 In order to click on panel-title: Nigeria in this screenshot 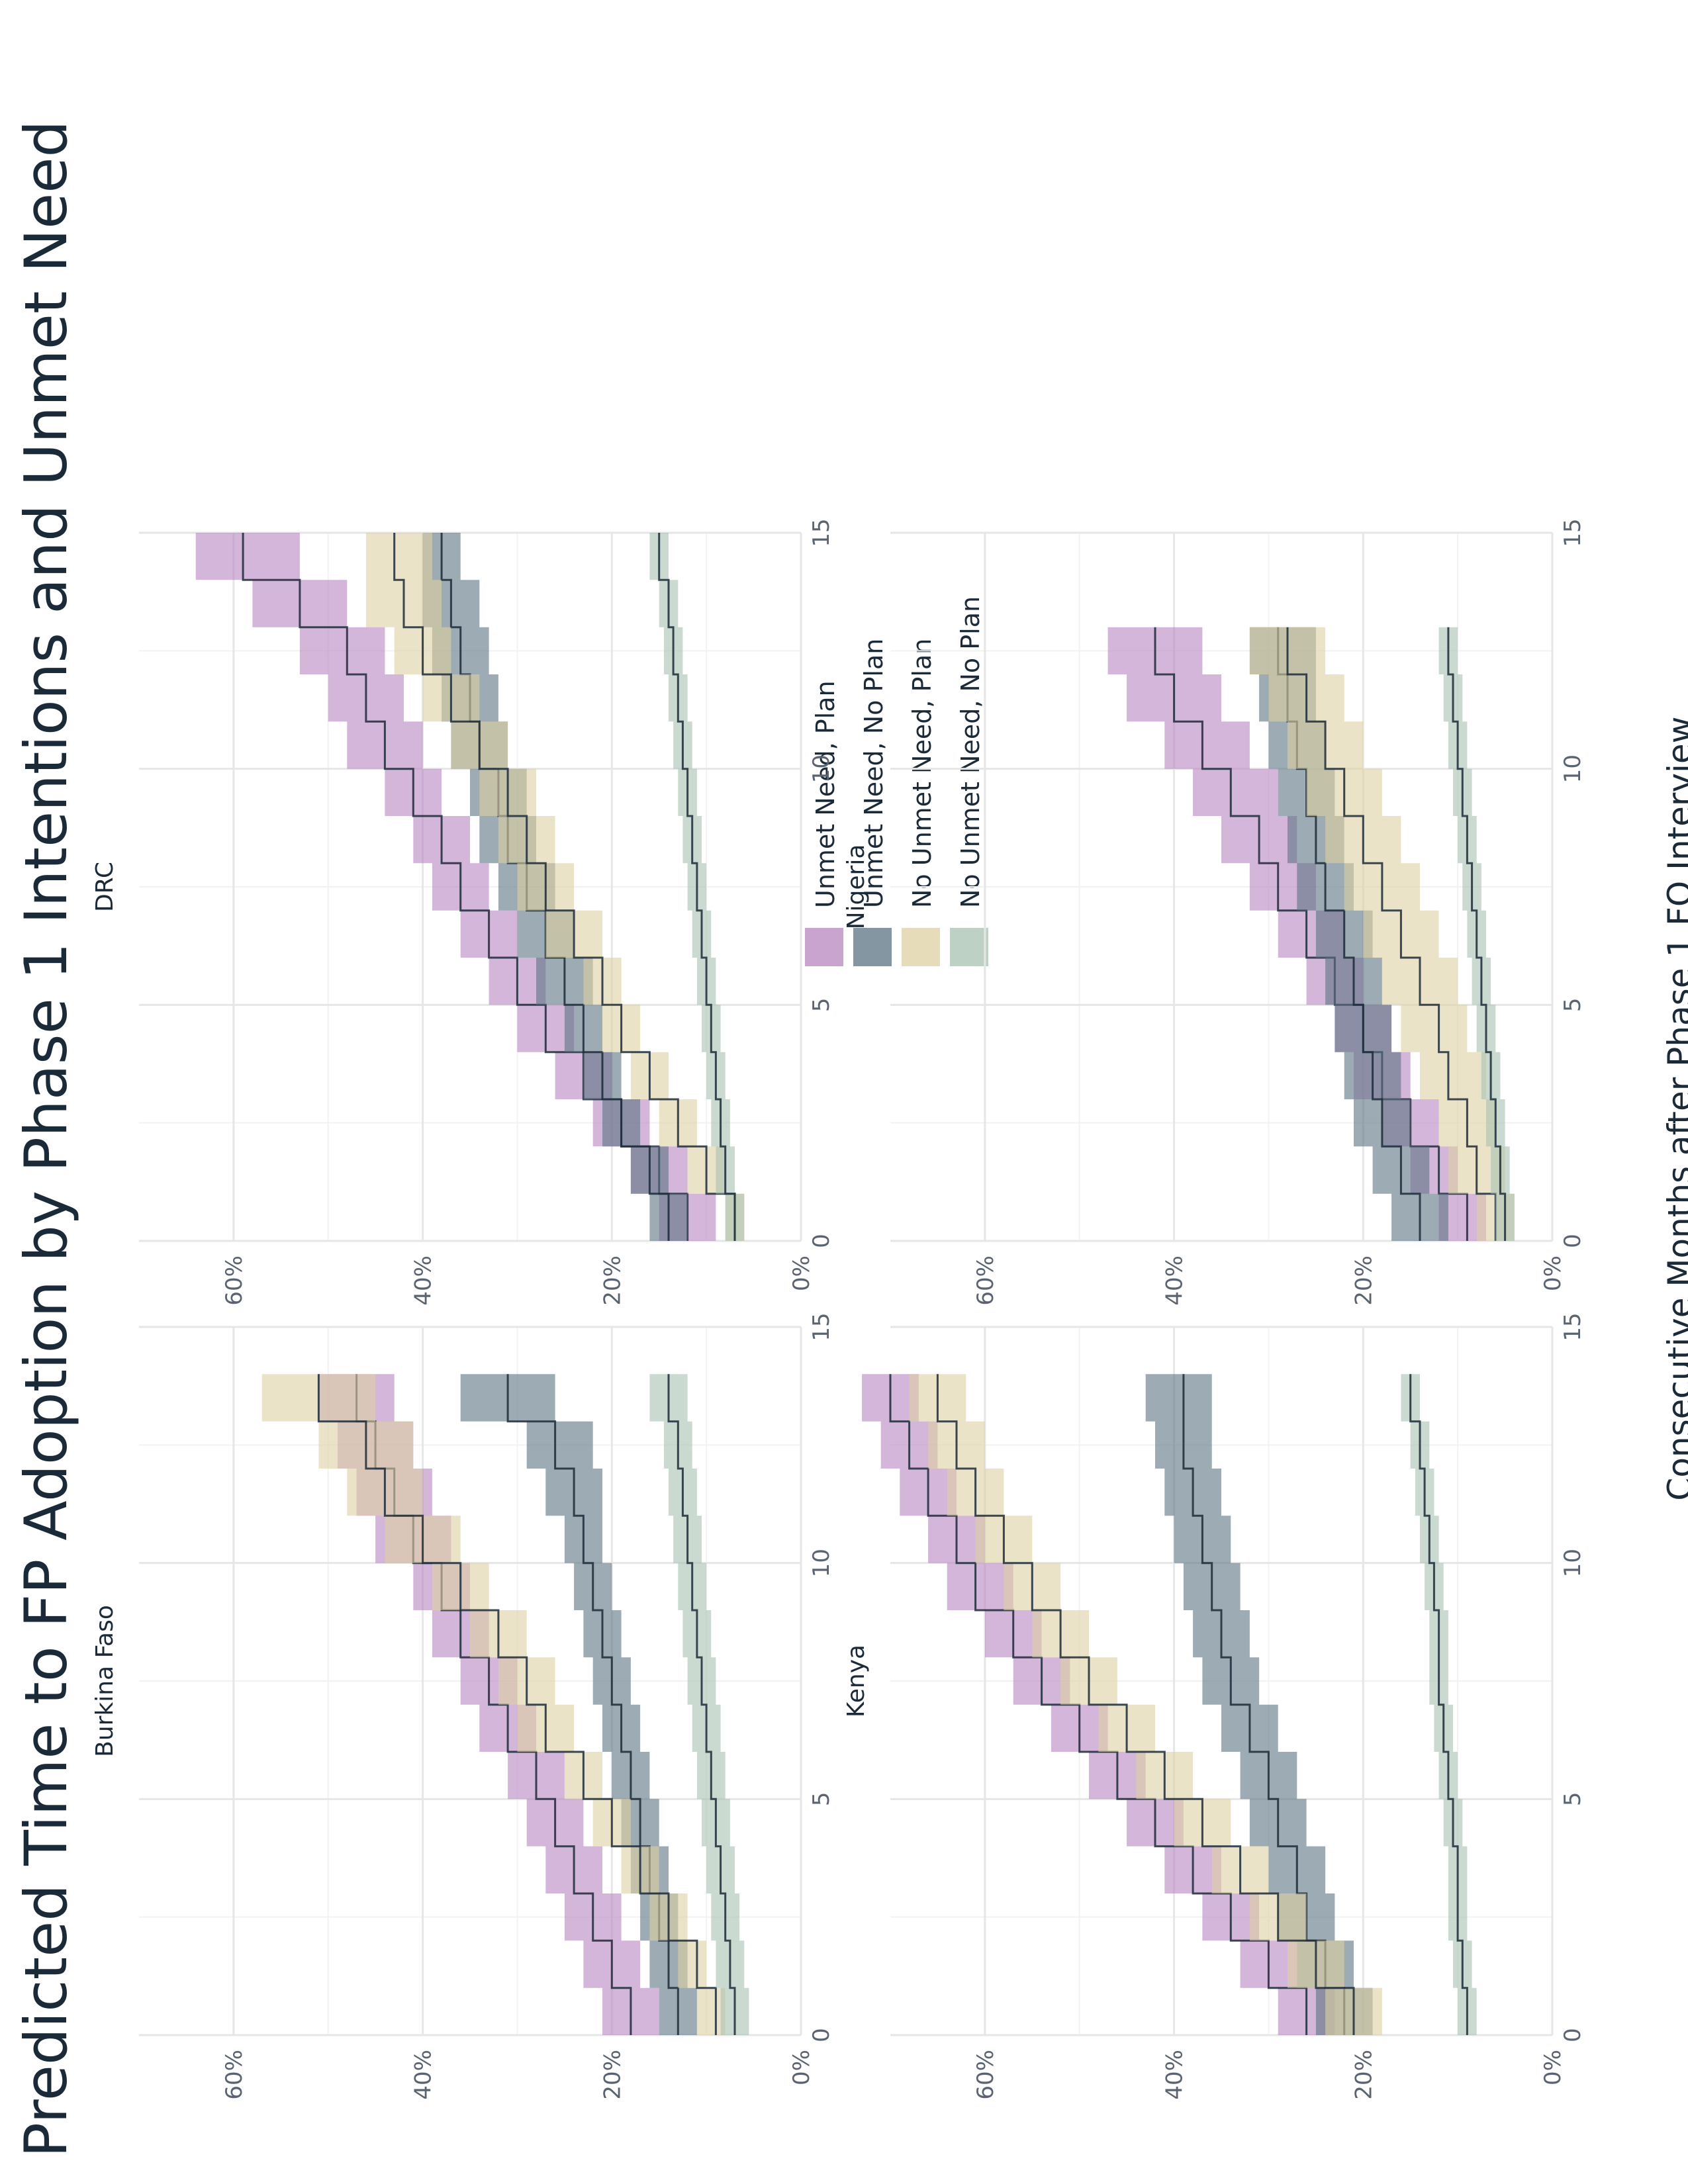, I will do `click(856, 887)`.